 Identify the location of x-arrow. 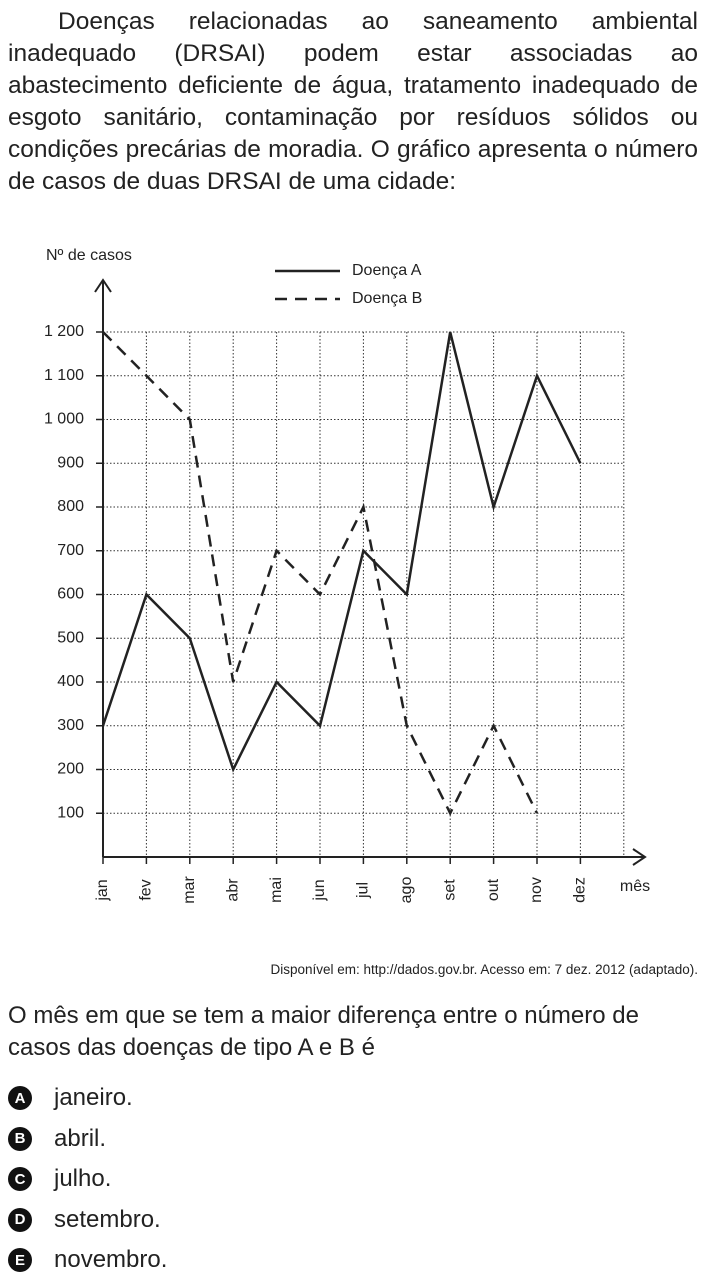
(639, 857).